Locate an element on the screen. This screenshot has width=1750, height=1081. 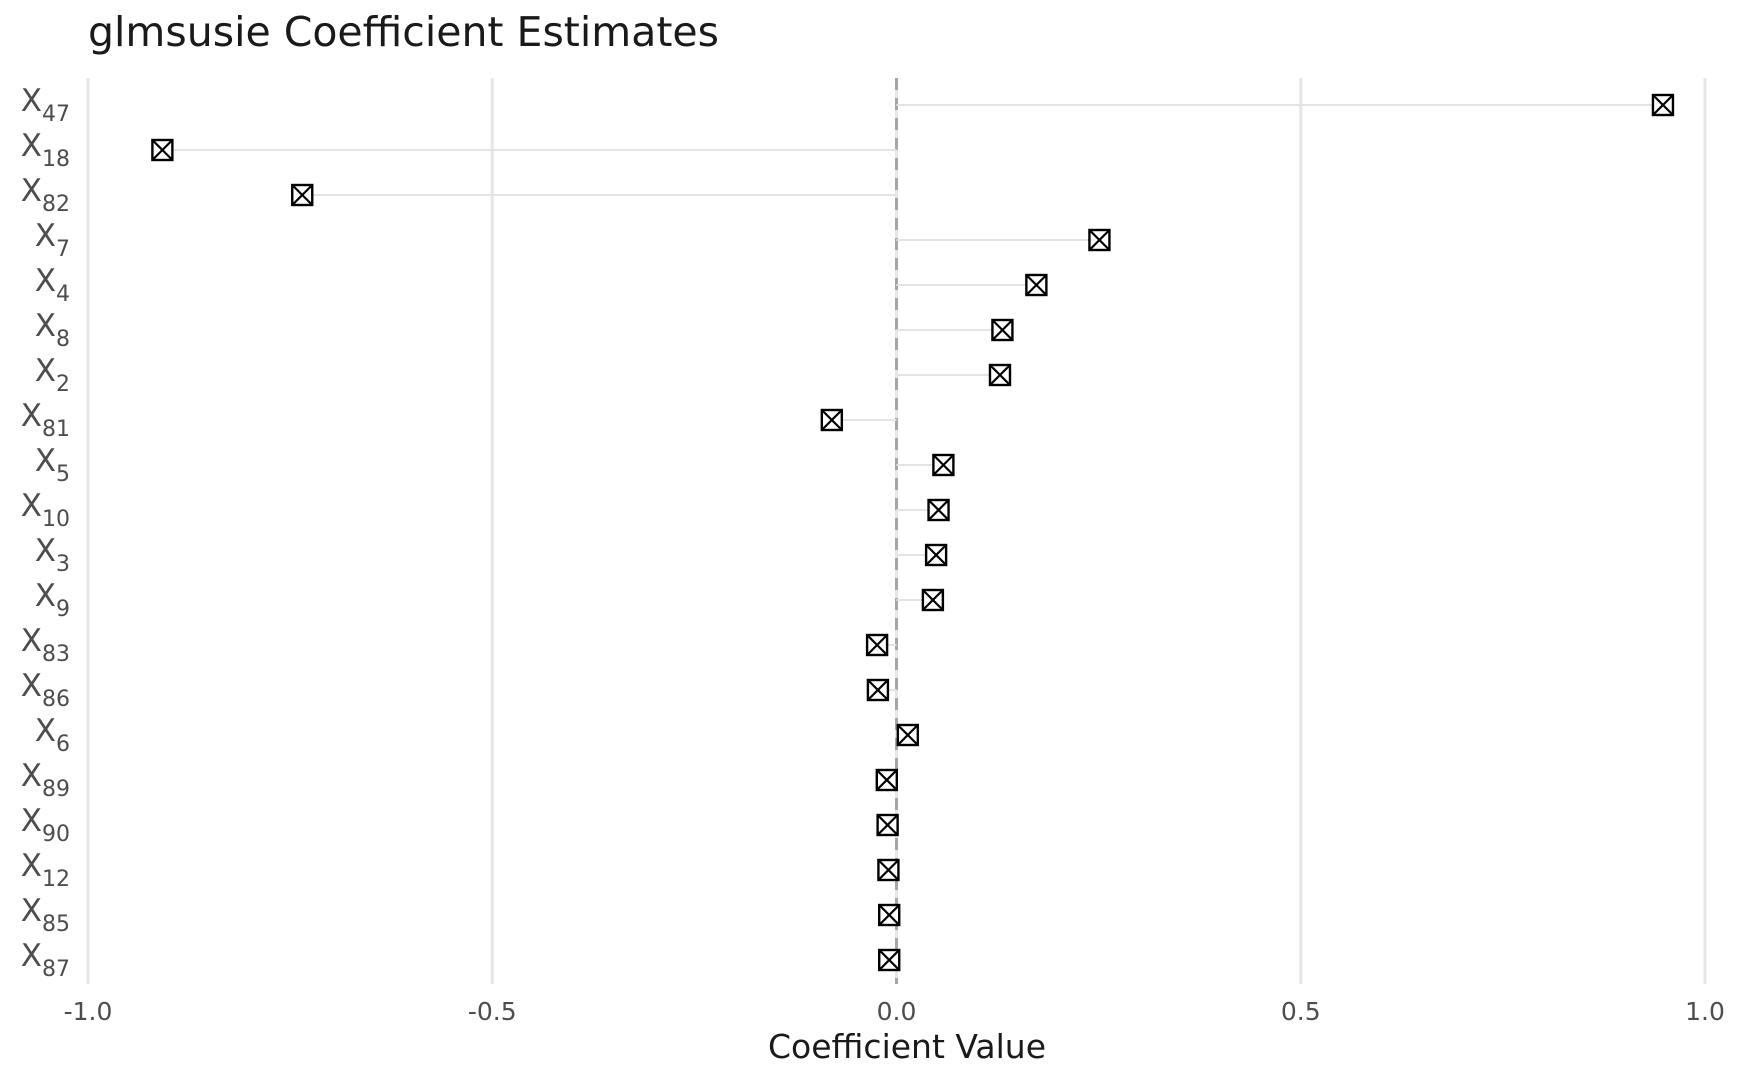
y-tick-label: X85 is located at coordinates (45, 915).